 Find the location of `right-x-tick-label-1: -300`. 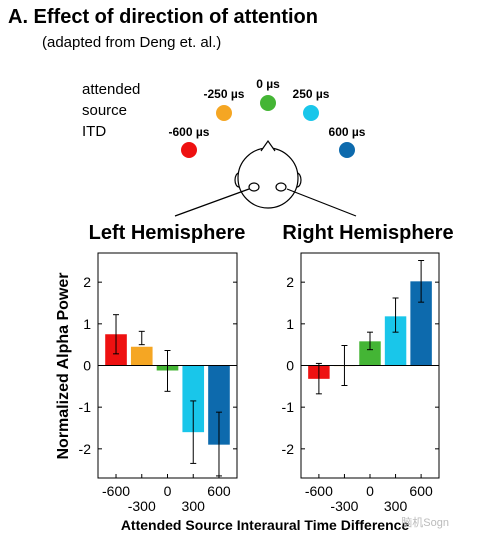

right-x-tick-label-1: -300 is located at coordinates (344, 506).